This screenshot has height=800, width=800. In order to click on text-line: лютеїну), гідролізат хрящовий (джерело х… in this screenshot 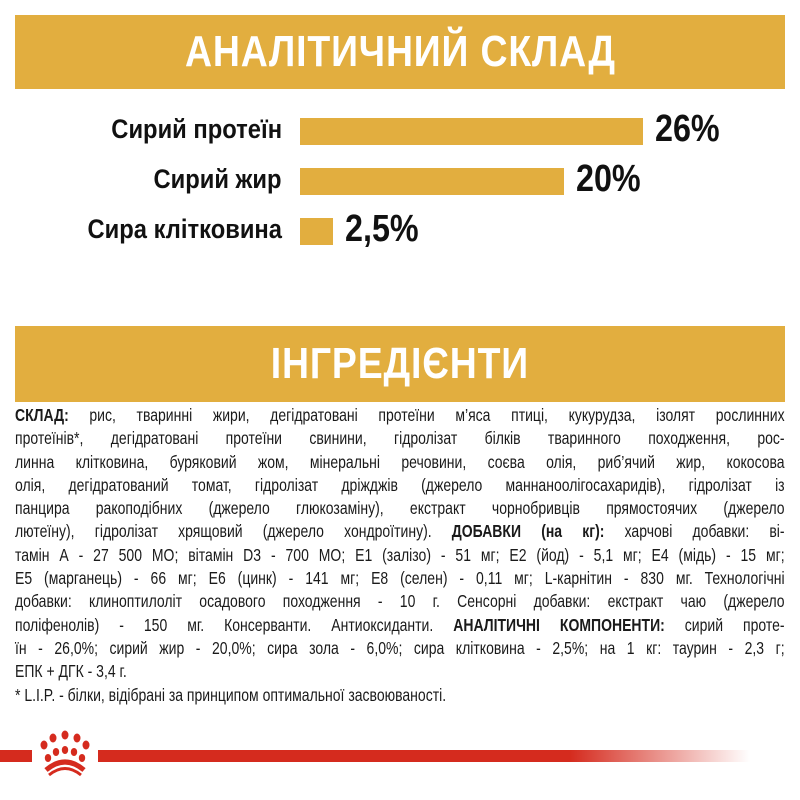, I will do `click(400, 531)`.